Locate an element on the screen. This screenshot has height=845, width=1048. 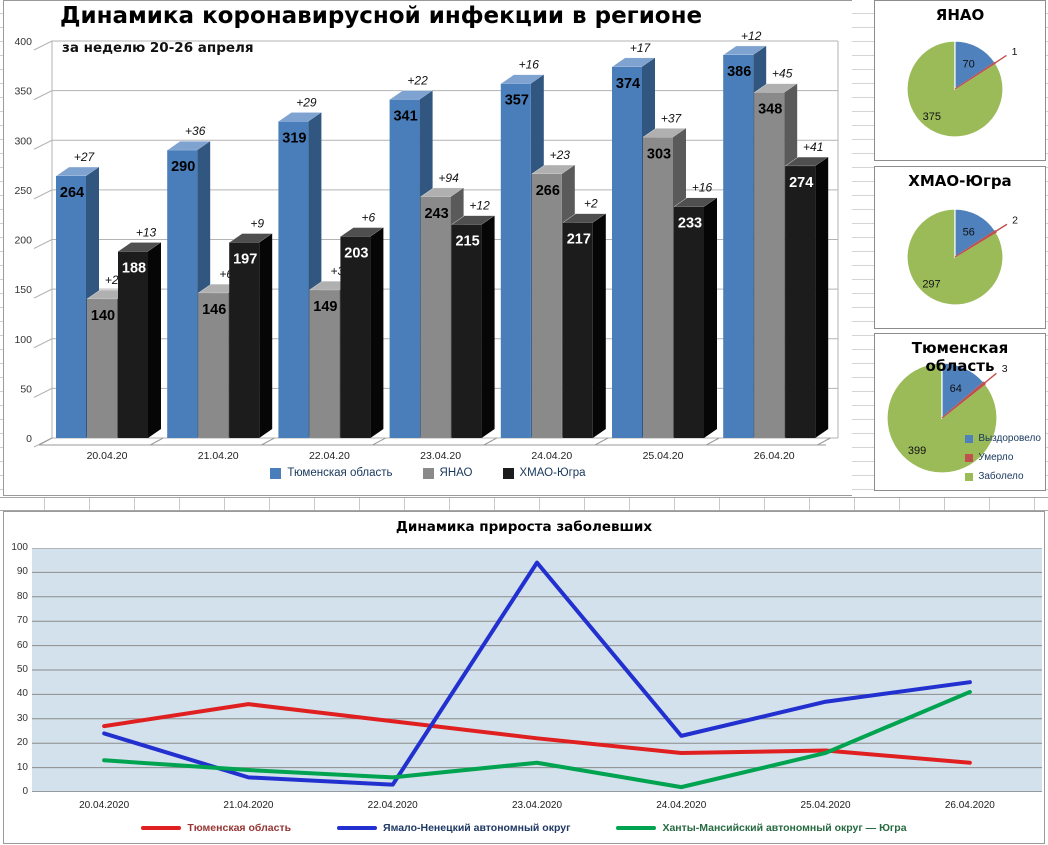
bar-delta-label: +9 is located at coordinates (257, 223).